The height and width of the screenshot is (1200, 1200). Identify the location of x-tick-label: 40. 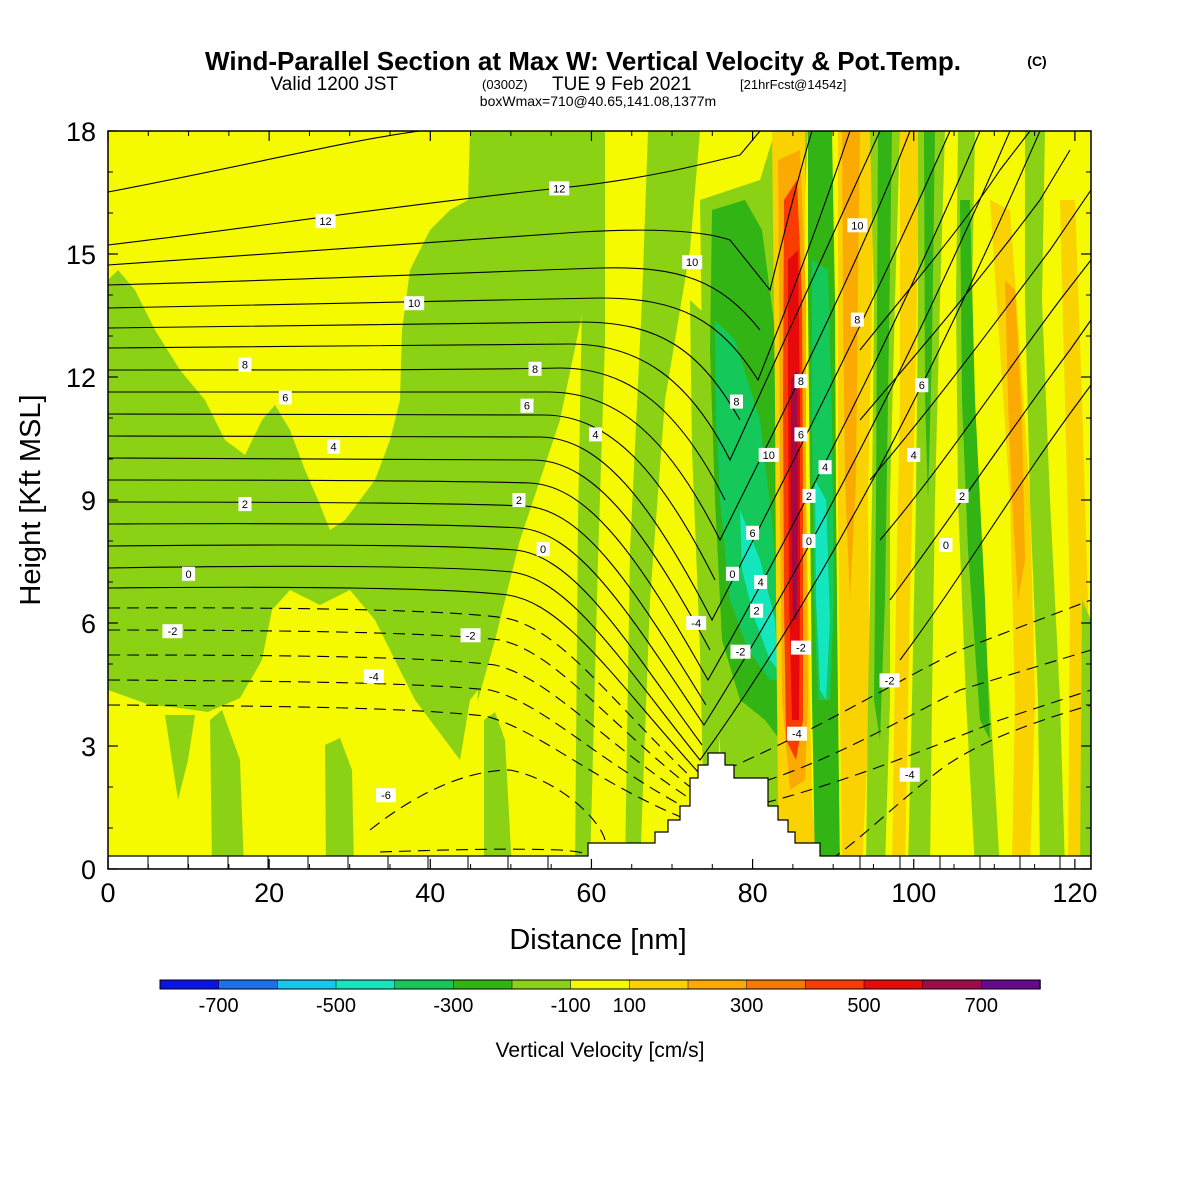
(430, 893).